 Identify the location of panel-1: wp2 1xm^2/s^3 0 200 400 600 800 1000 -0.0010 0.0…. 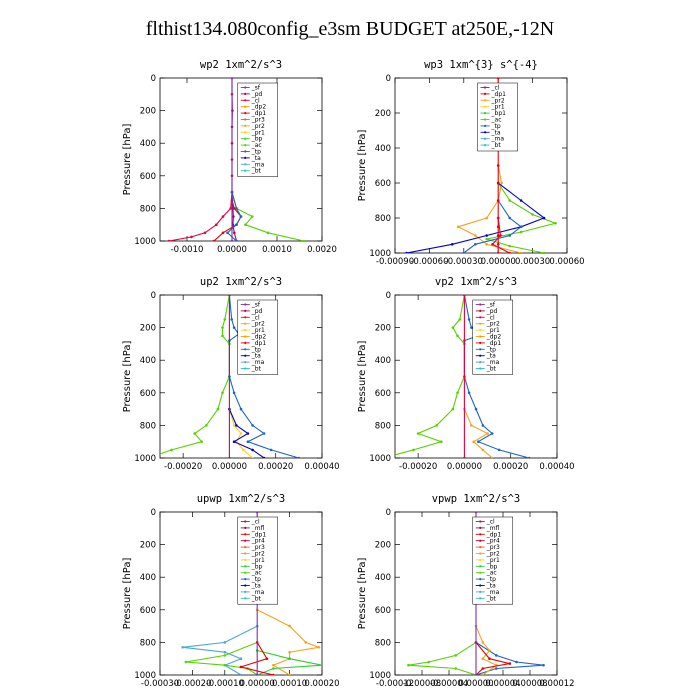
(229, 157).